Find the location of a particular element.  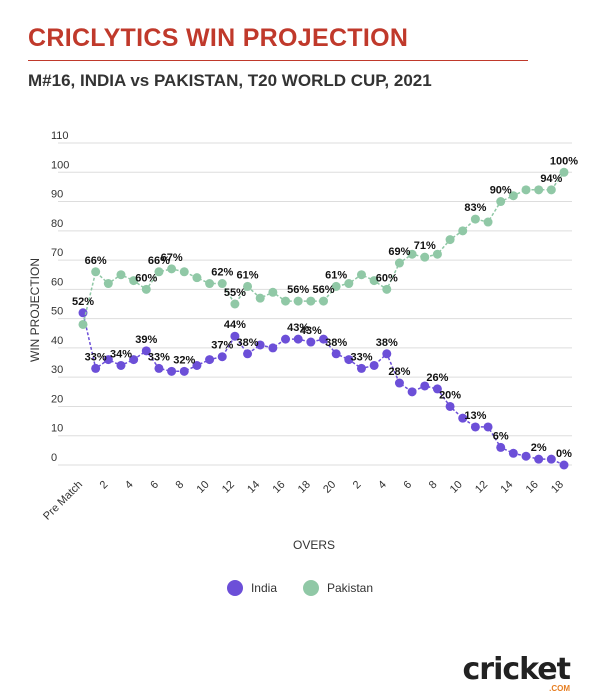

data-label-pakistan: 60% is located at coordinates (387, 278).